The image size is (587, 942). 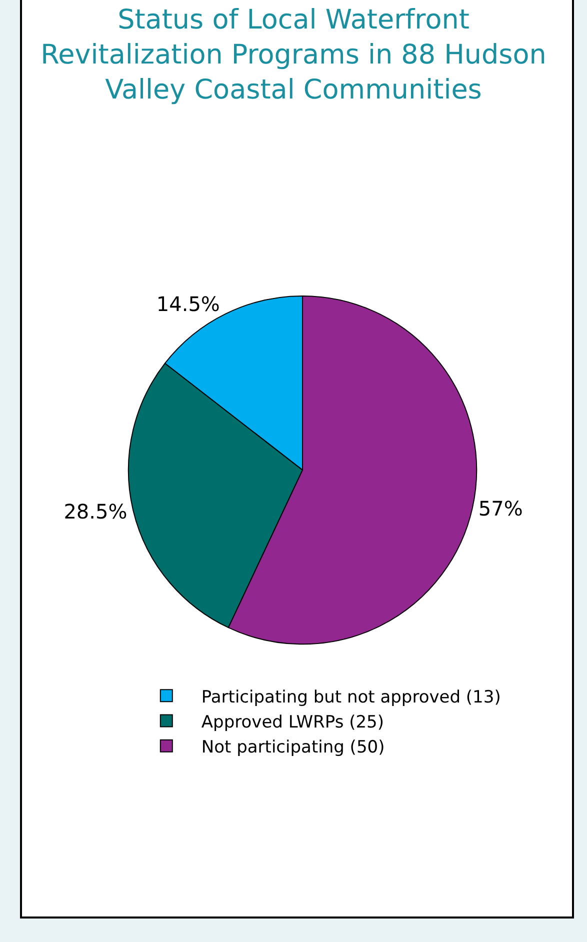 What do you see at coordinates (351, 697) in the screenshot?
I see `legend-label: Participating but not approved (13)` at bounding box center [351, 697].